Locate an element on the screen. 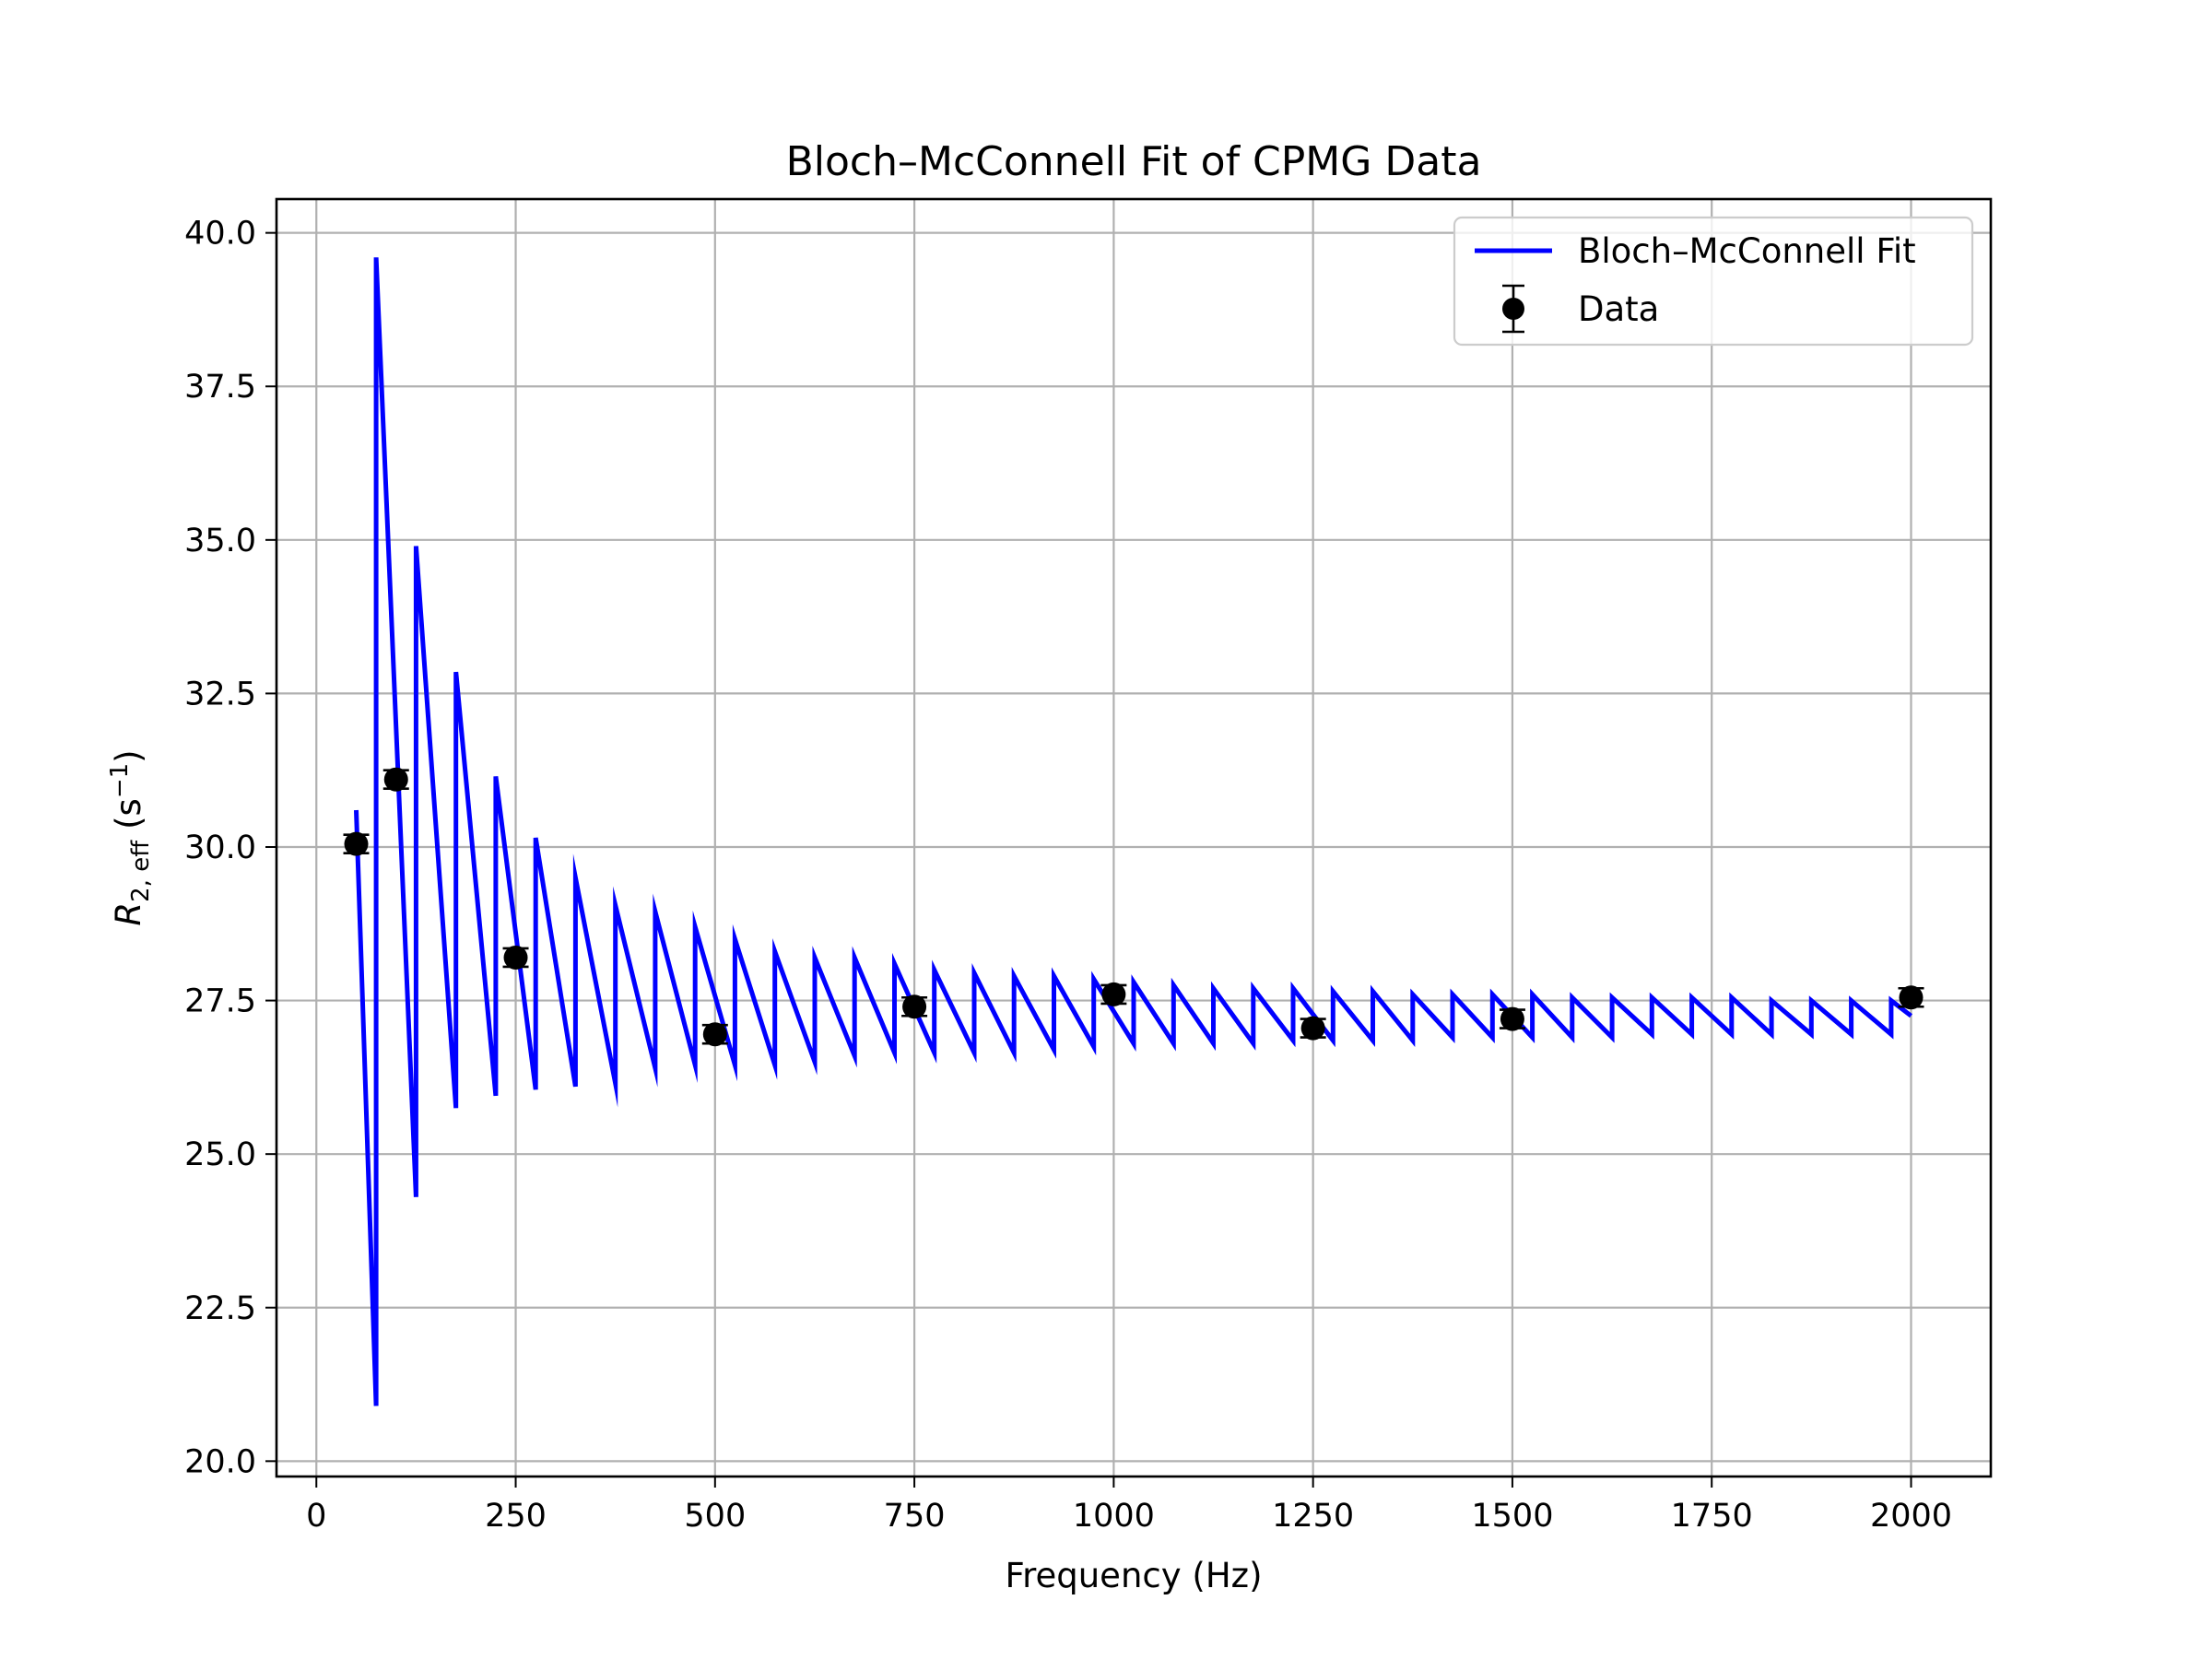 This screenshot has height=1659, width=2212. legend-fit-label: Bloch–McConnell Fit is located at coordinates (1747, 251).